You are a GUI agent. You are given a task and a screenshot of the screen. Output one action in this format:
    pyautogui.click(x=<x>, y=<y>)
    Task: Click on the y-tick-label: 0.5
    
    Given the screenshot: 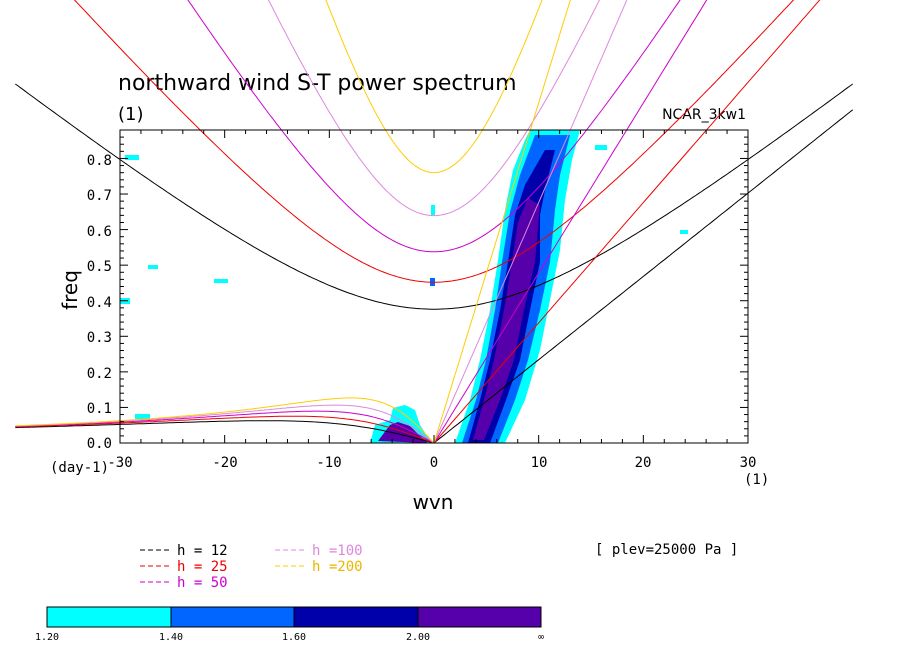 What is the action you would take?
    pyautogui.click(x=99, y=267)
    